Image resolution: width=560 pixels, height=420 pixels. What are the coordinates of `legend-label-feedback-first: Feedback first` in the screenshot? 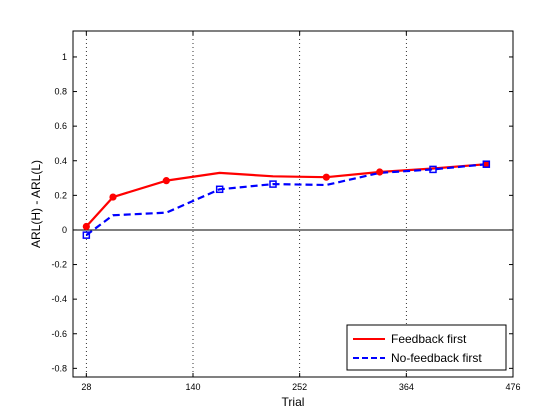 It's located at (429, 339).